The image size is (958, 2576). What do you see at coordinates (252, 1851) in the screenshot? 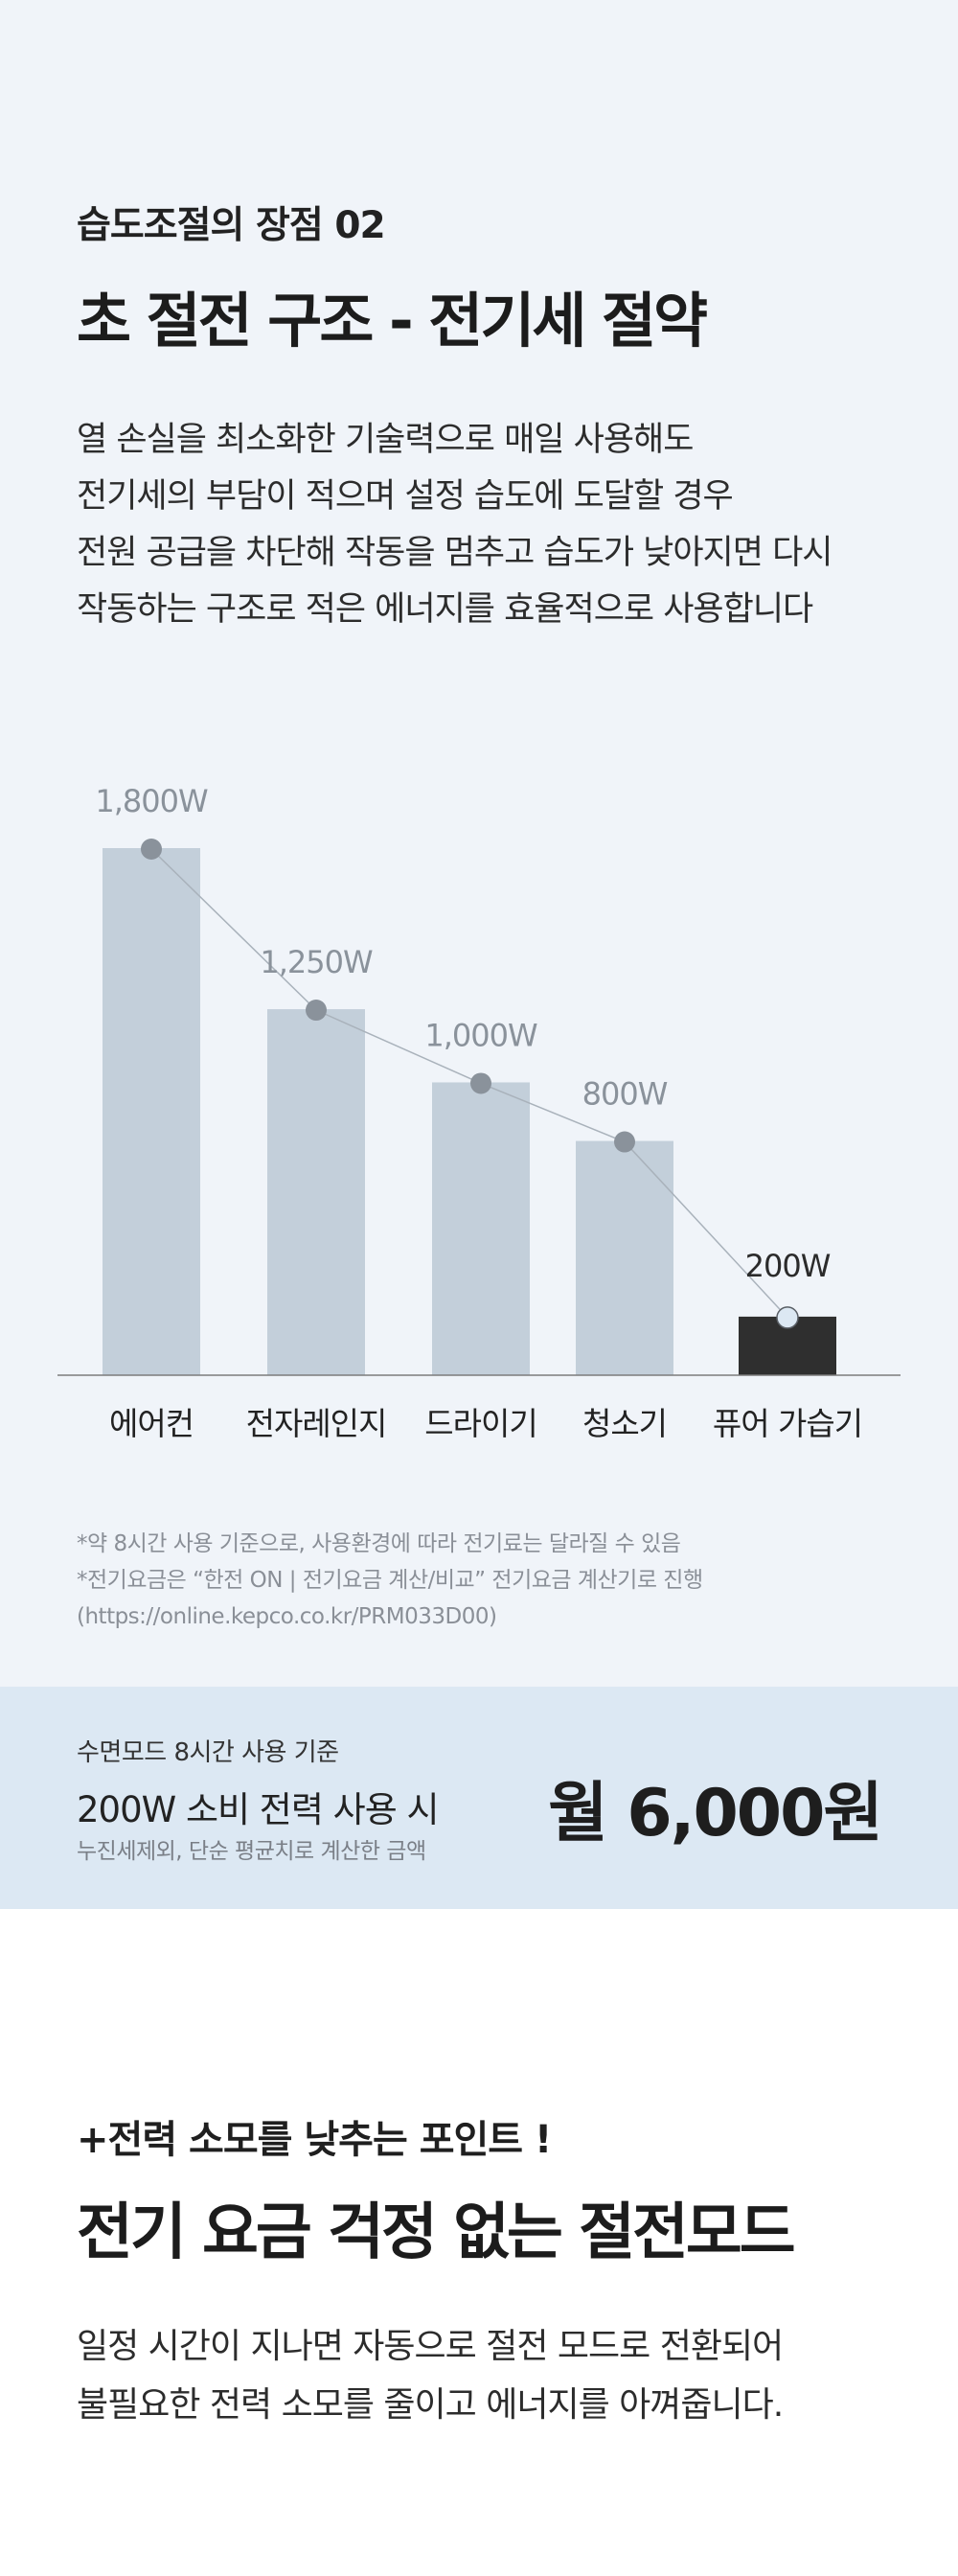
I see `summary-sub: 누진세제외, 단순 평균치로 계산한 금액` at bounding box center [252, 1851].